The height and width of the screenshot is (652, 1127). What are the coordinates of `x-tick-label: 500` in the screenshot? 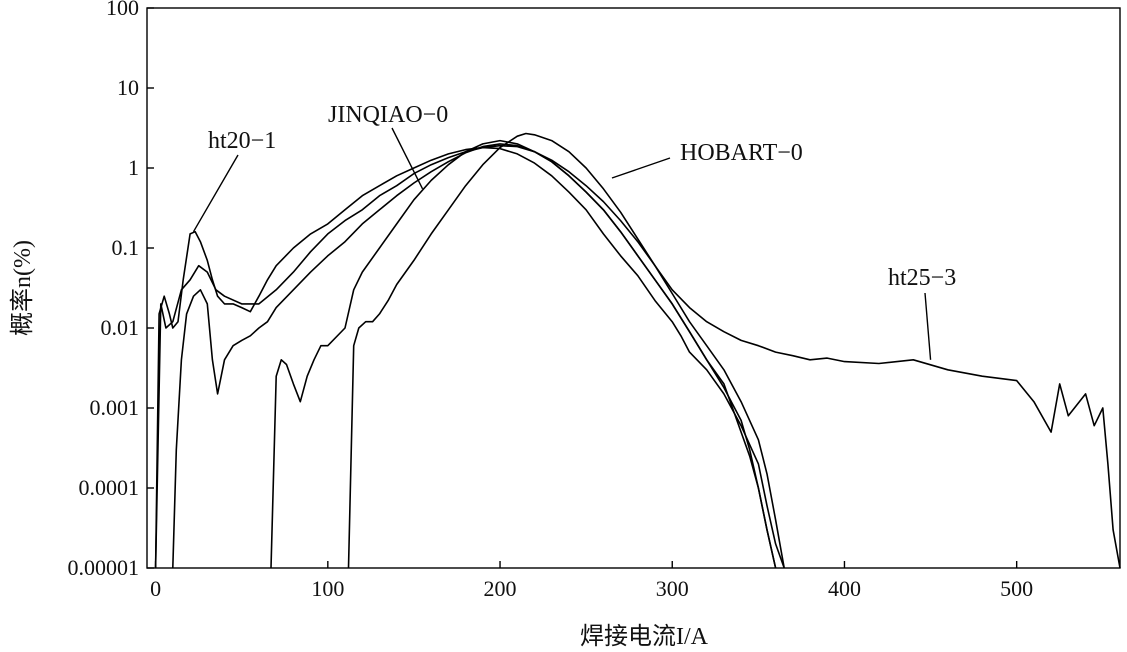 It's located at (1016, 588).